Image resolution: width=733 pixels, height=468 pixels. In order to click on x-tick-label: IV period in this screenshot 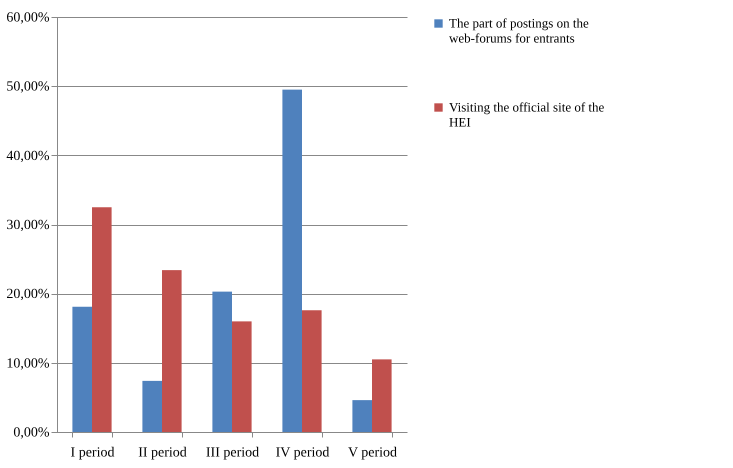, I will do `click(303, 453)`.